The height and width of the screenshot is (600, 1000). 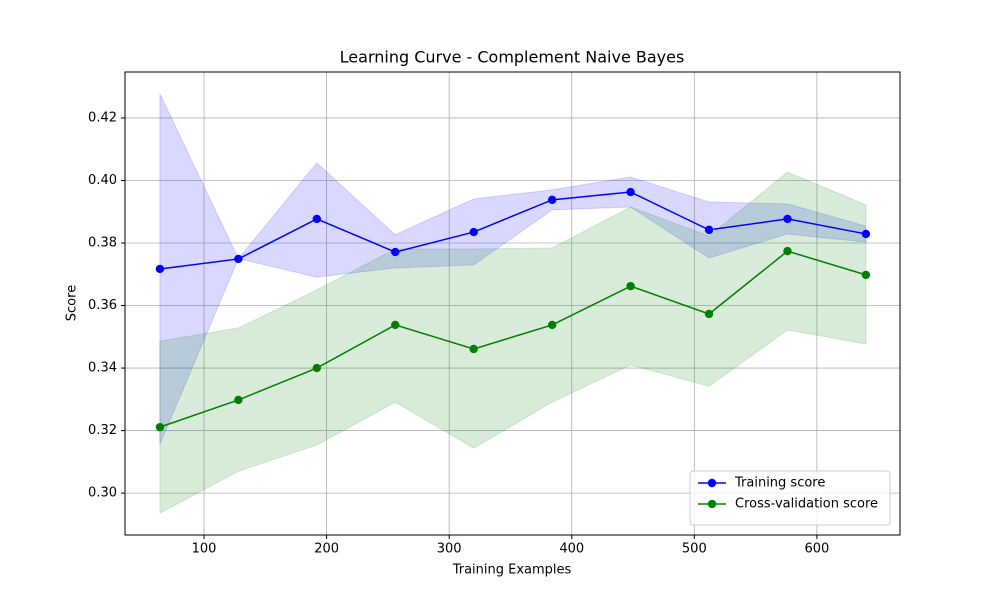 What do you see at coordinates (102, 180) in the screenshot?
I see `y-tick-label: 0.40` at bounding box center [102, 180].